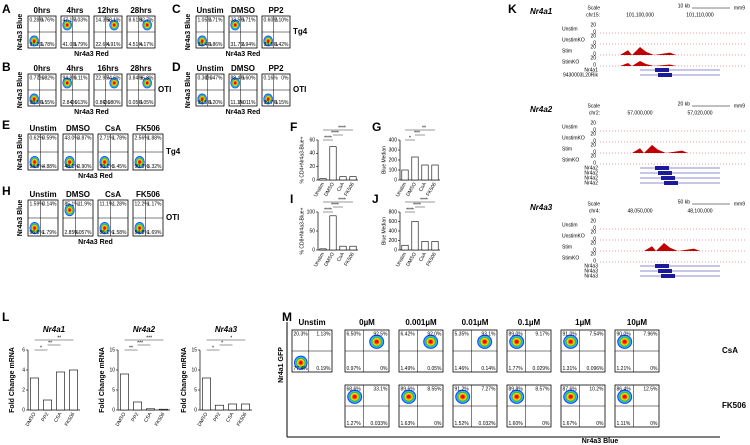 The width and height of the screenshot is (750, 445). I want to click on quadrant-percent: 2.84%, so click(70, 103).